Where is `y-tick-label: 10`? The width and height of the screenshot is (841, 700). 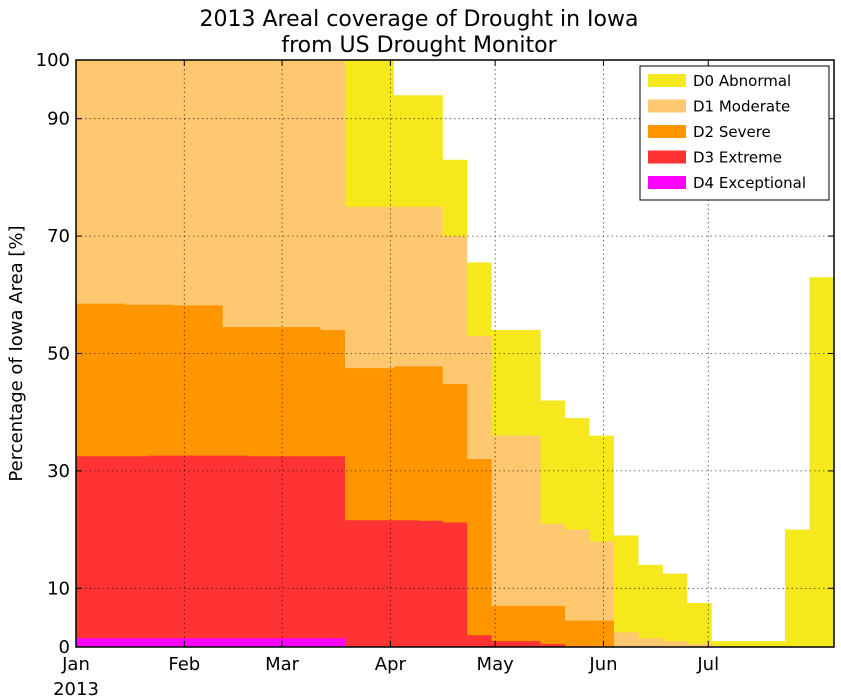
y-tick-label: 10 is located at coordinates (58, 588).